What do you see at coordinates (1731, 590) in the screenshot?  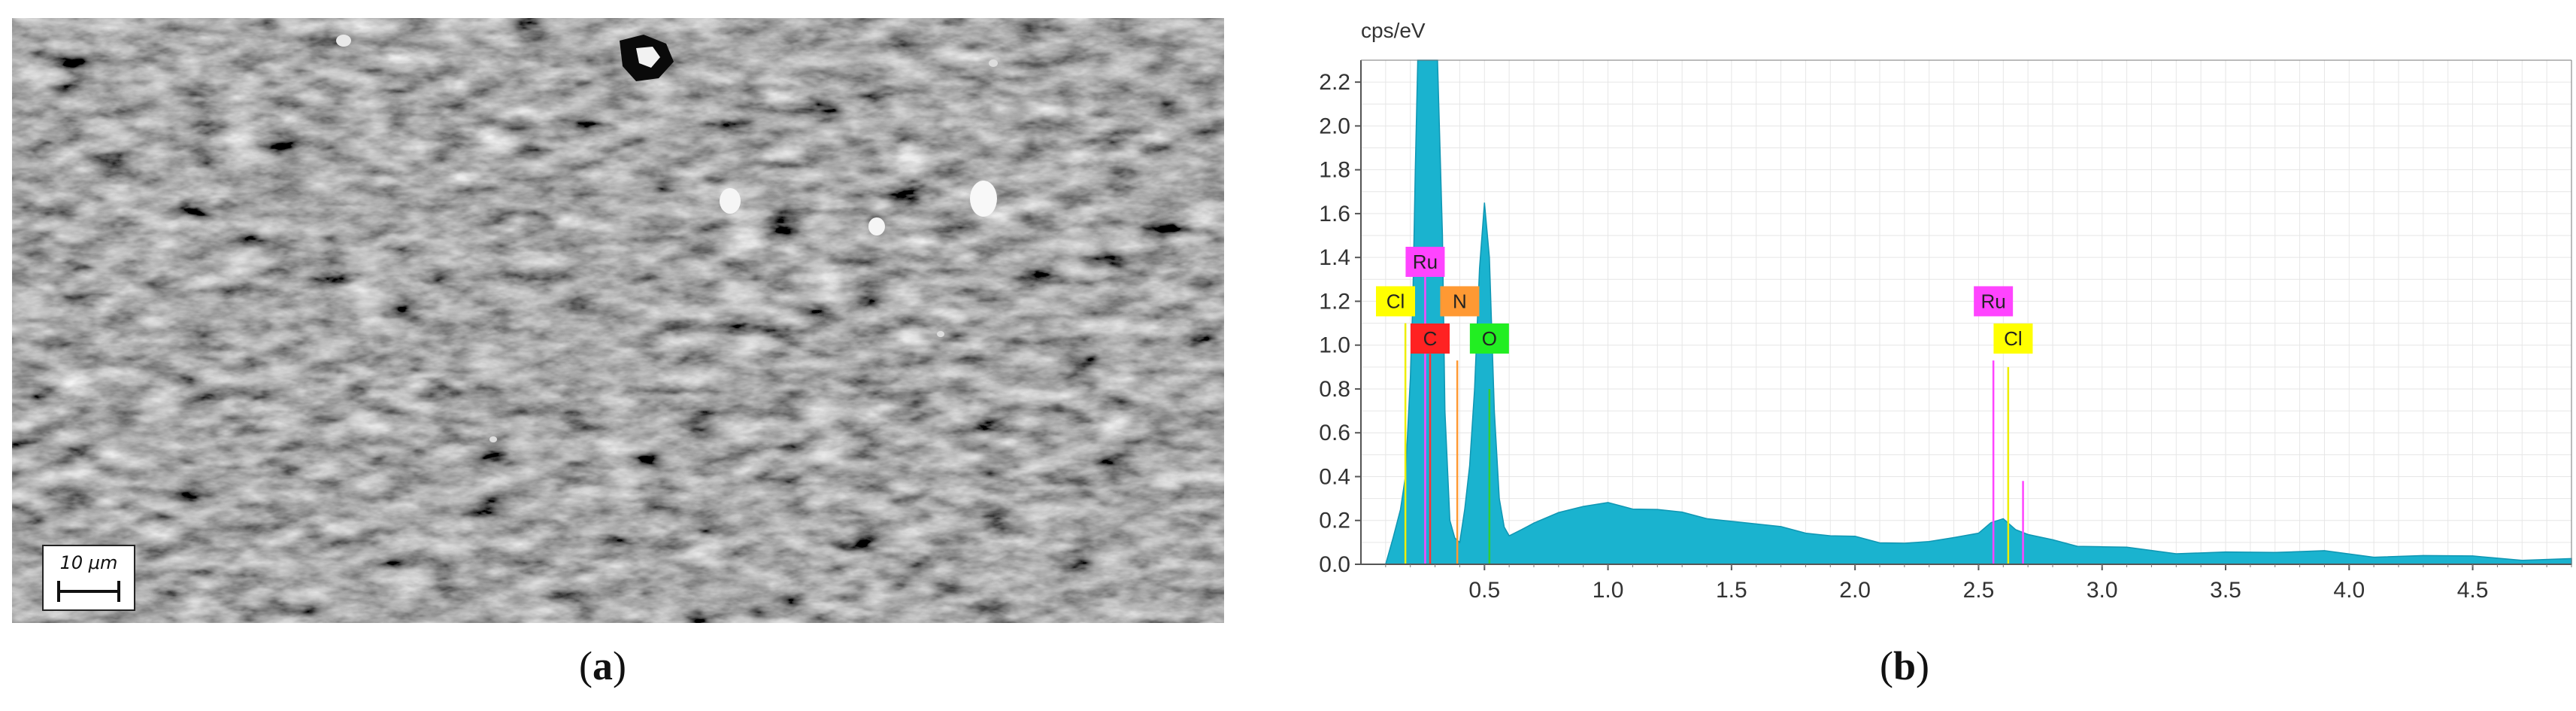 I see `x-tick-label: 1.5` at bounding box center [1731, 590].